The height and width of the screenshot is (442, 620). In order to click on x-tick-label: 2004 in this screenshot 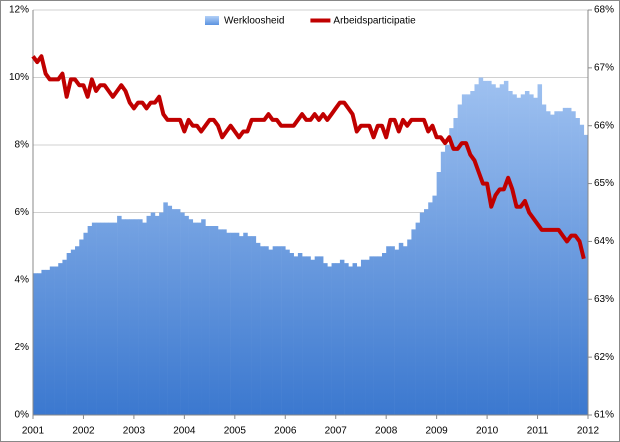, I will do `click(184, 431)`.